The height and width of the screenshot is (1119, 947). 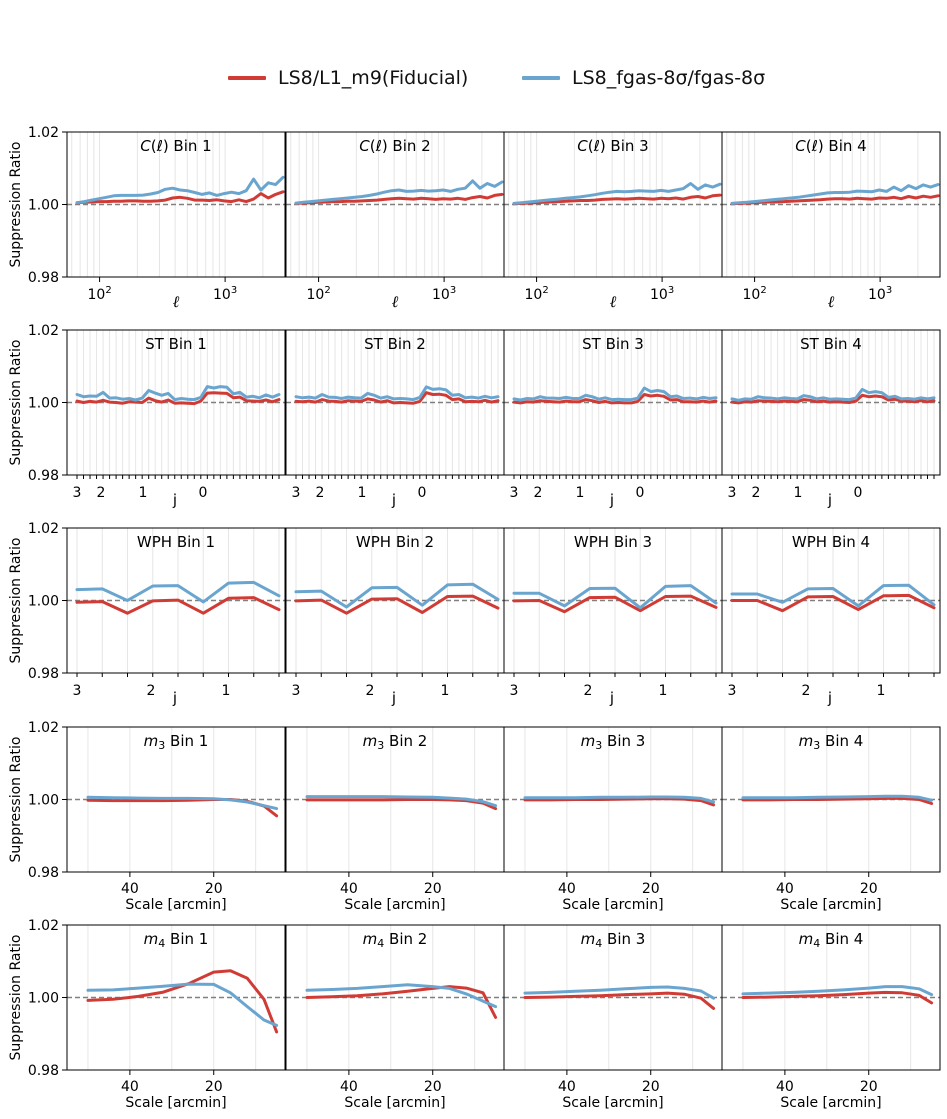 What do you see at coordinates (830, 1103) in the screenshot?
I see `x-axis-label-m4-bin-4: Scale [arcmin]` at bounding box center [830, 1103].